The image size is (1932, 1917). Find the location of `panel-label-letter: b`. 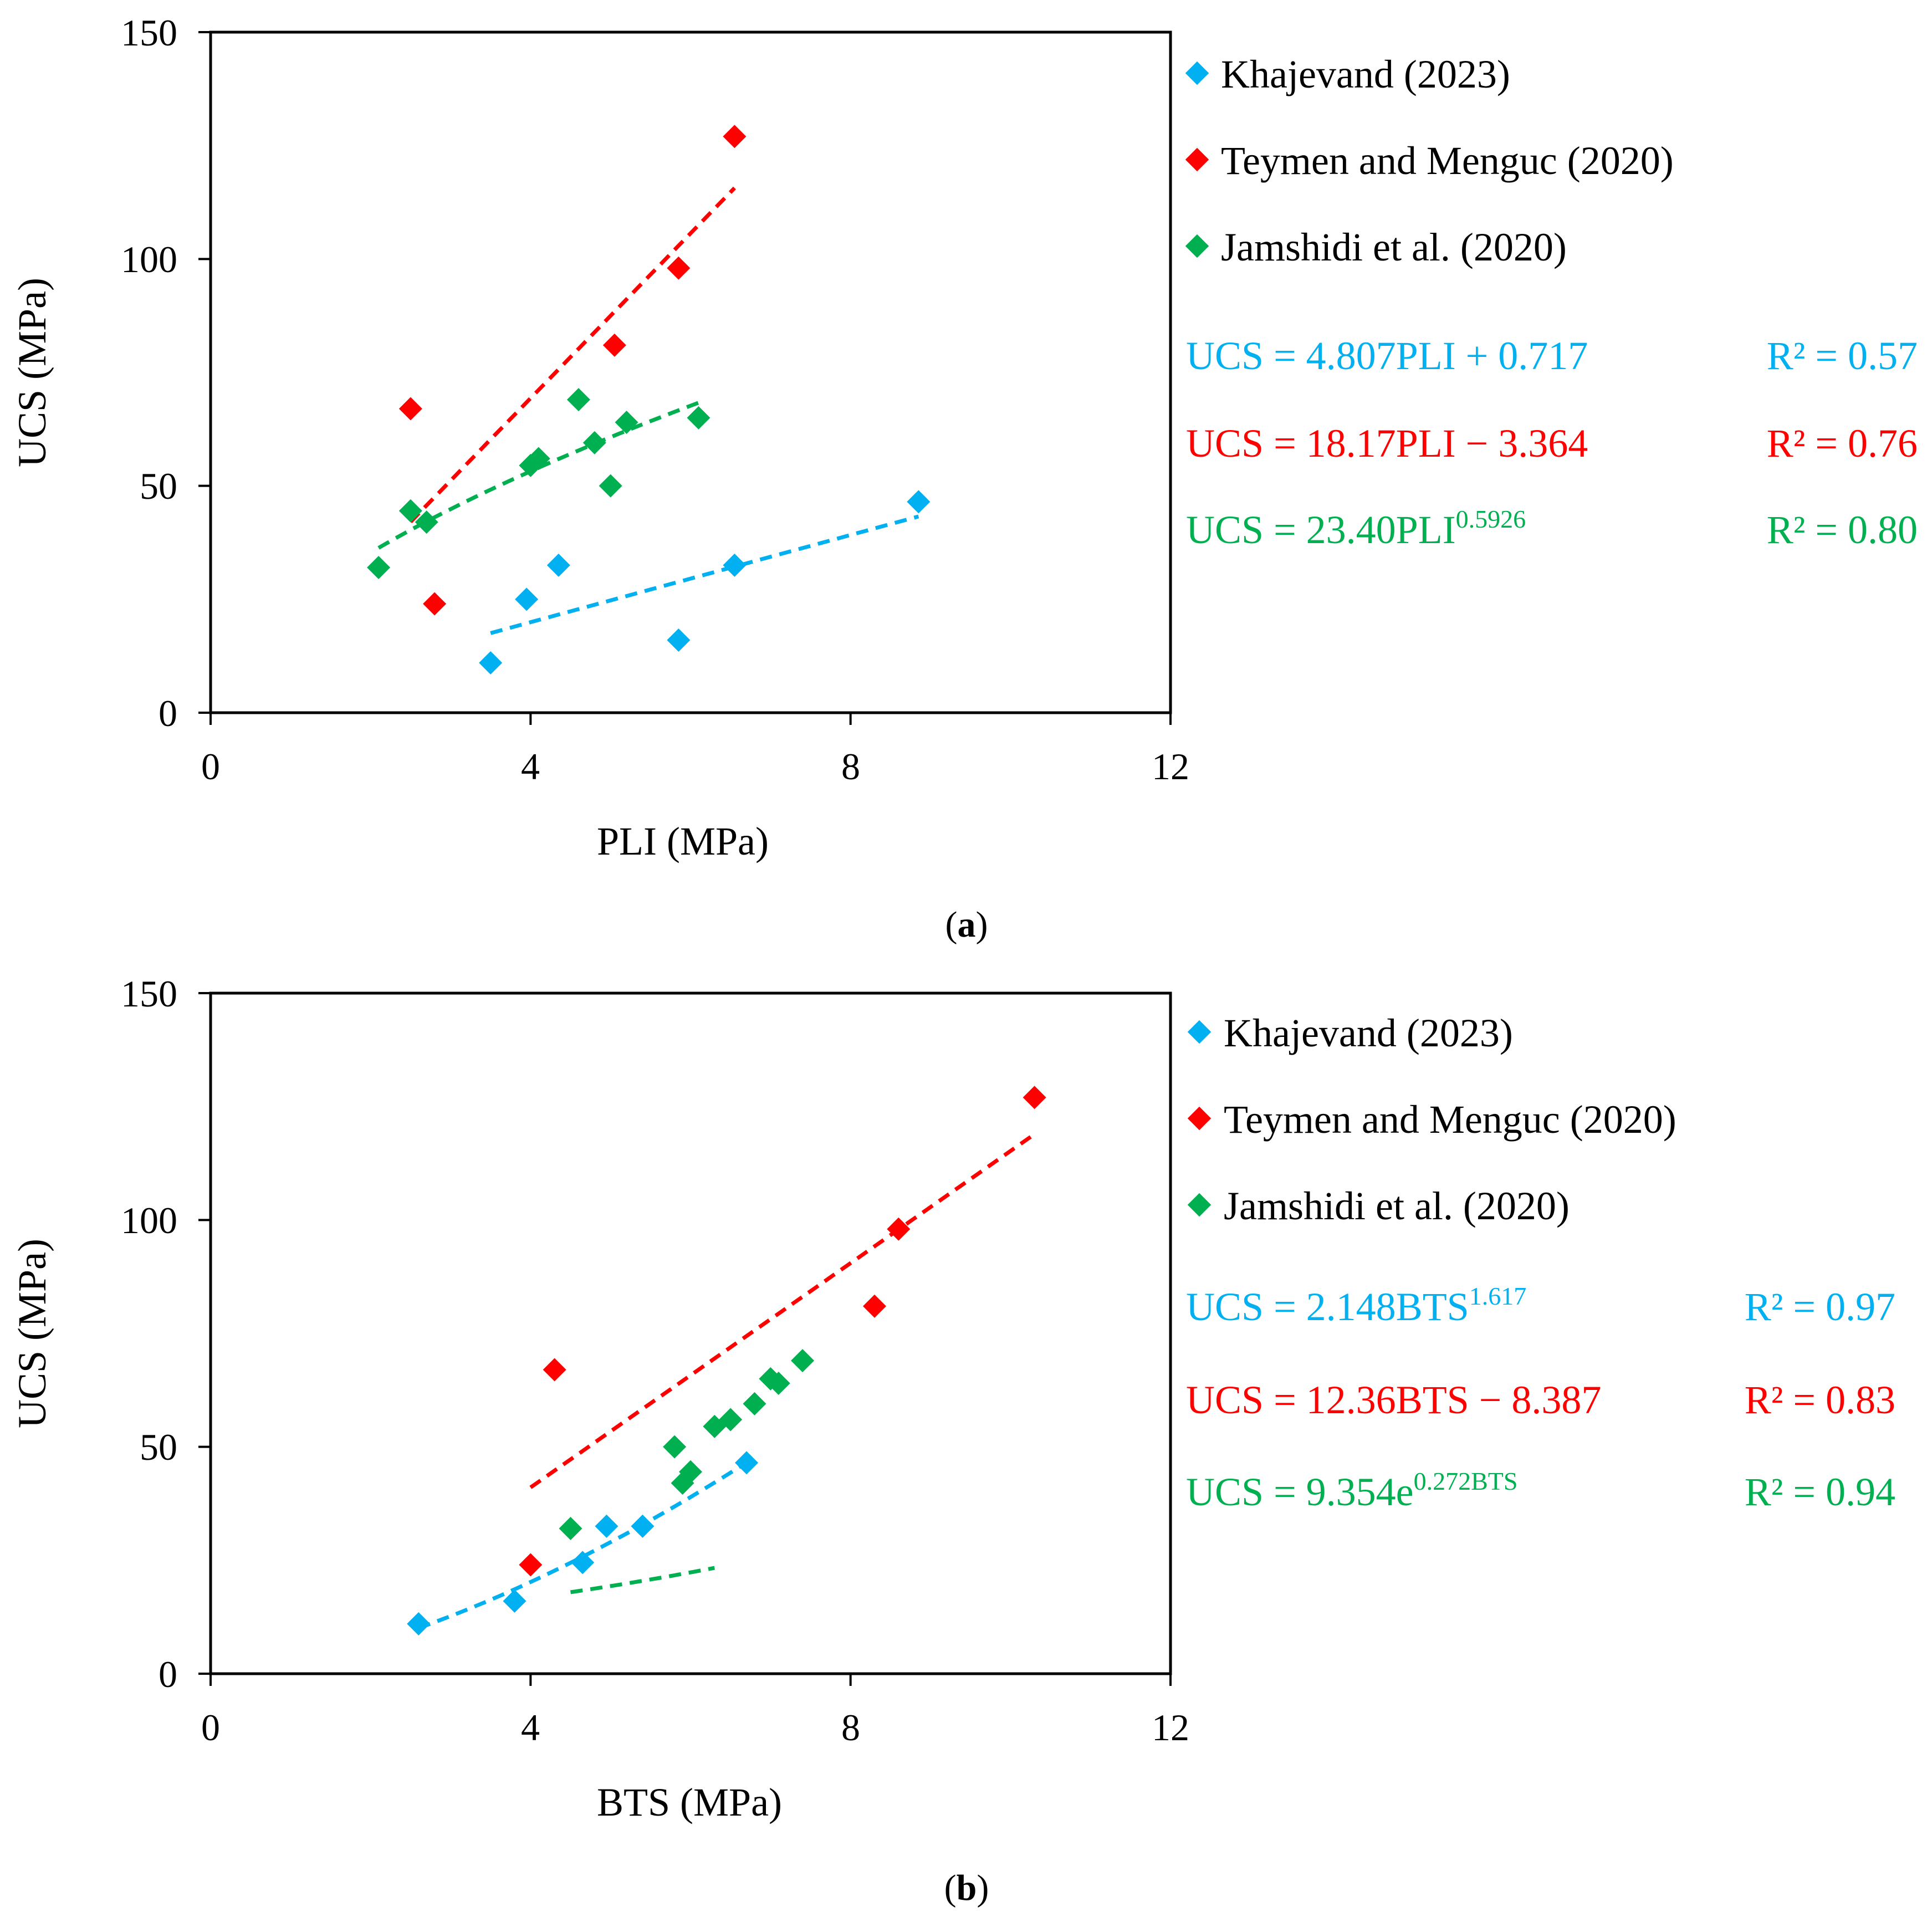

panel-label-letter: b is located at coordinates (967, 1888).